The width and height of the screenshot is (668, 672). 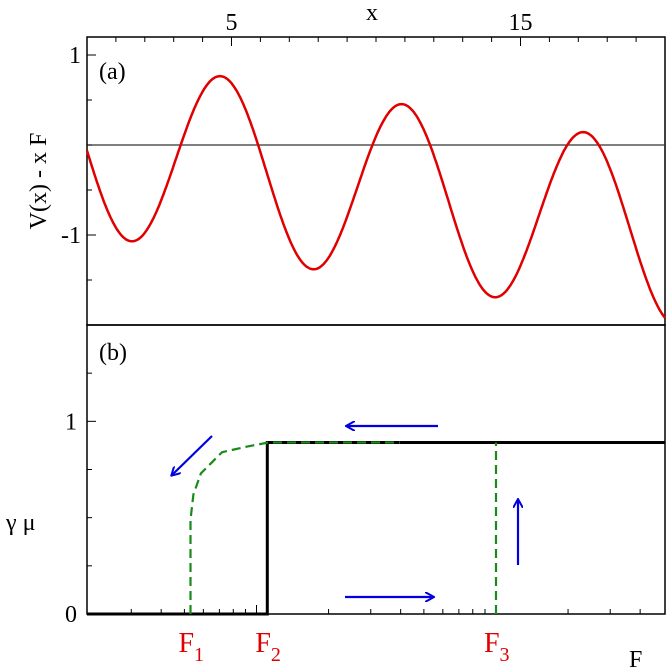 I want to click on y-axis-label-a: V(x) - x F, so click(x=39, y=181).